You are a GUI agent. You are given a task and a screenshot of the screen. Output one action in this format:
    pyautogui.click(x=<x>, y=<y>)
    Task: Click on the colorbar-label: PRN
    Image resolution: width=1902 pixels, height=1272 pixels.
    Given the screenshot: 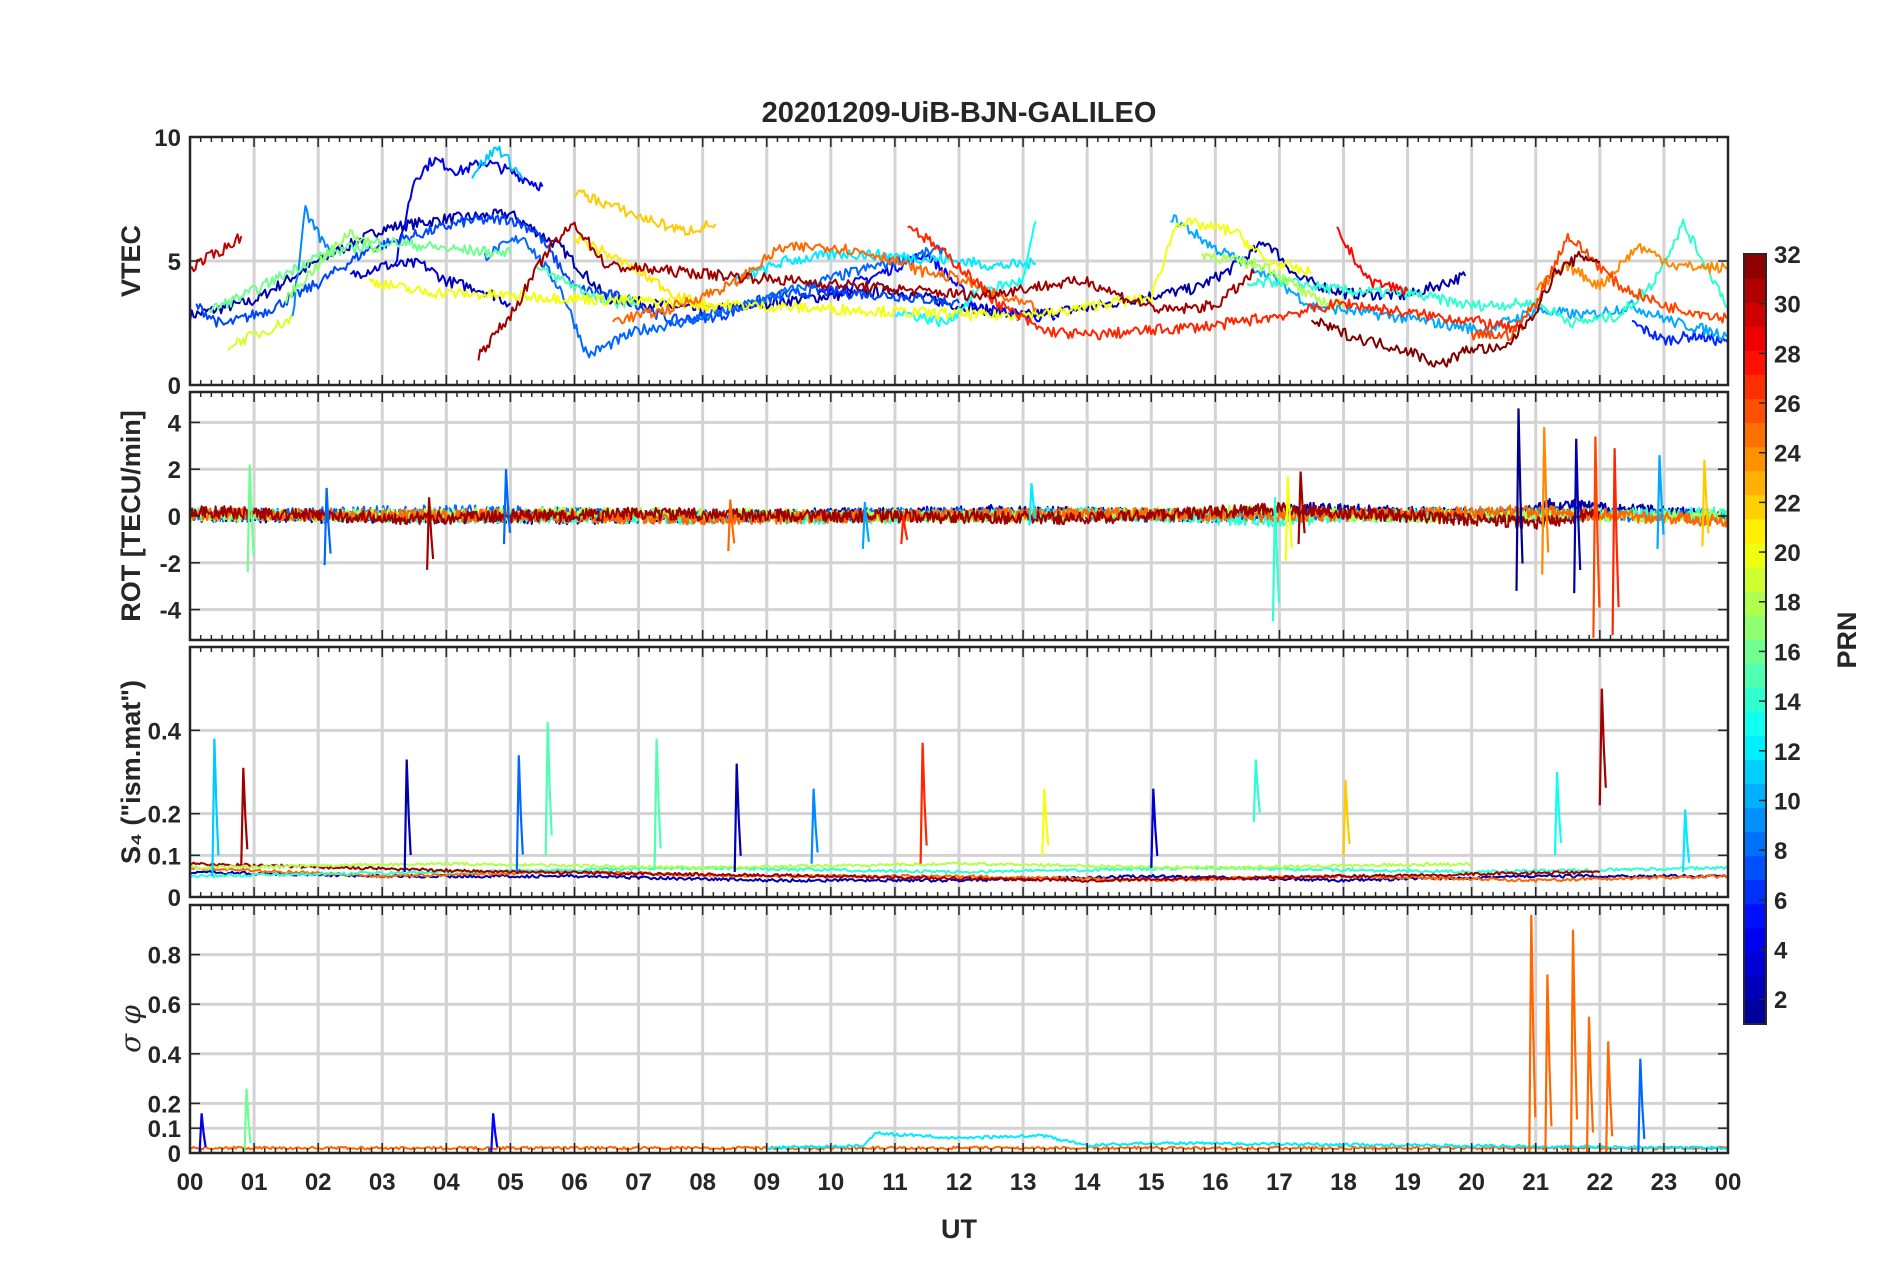 What is the action you would take?
    pyautogui.click(x=1847, y=639)
    